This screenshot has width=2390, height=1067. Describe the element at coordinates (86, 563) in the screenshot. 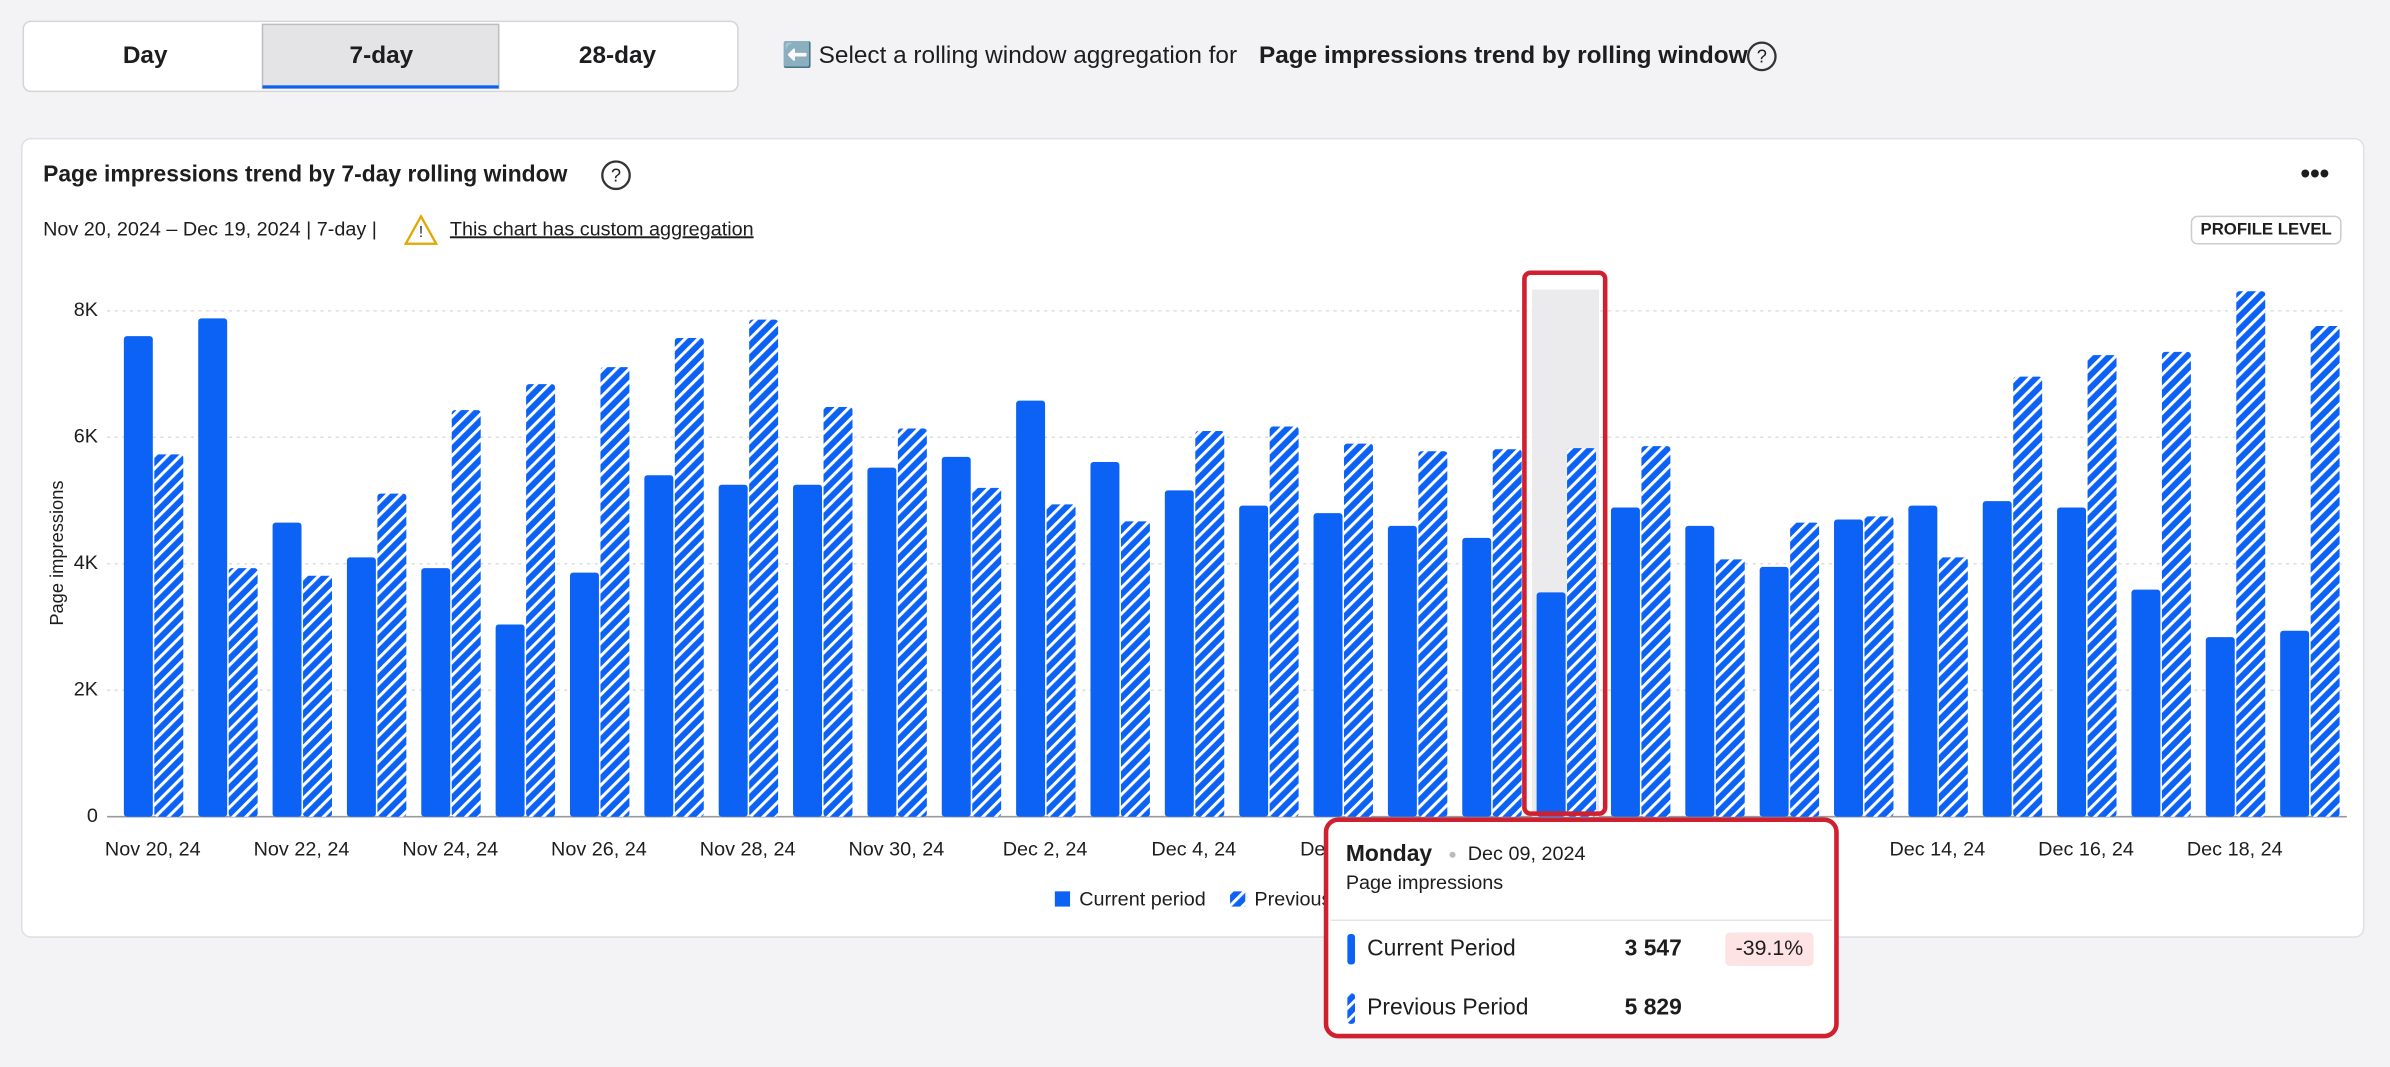

I see `y-tick-label: 4K` at that location.